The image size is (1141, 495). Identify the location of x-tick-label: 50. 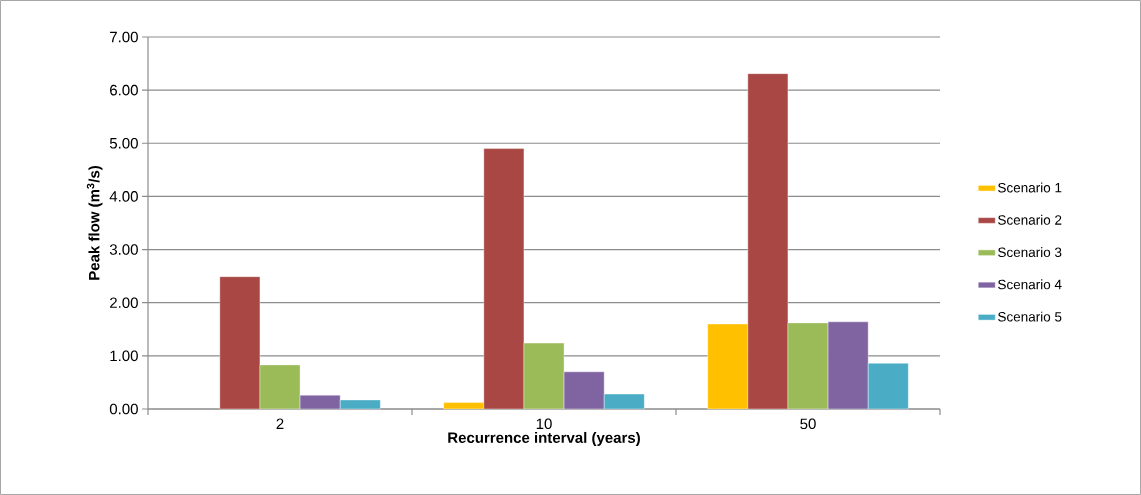
(808, 424).